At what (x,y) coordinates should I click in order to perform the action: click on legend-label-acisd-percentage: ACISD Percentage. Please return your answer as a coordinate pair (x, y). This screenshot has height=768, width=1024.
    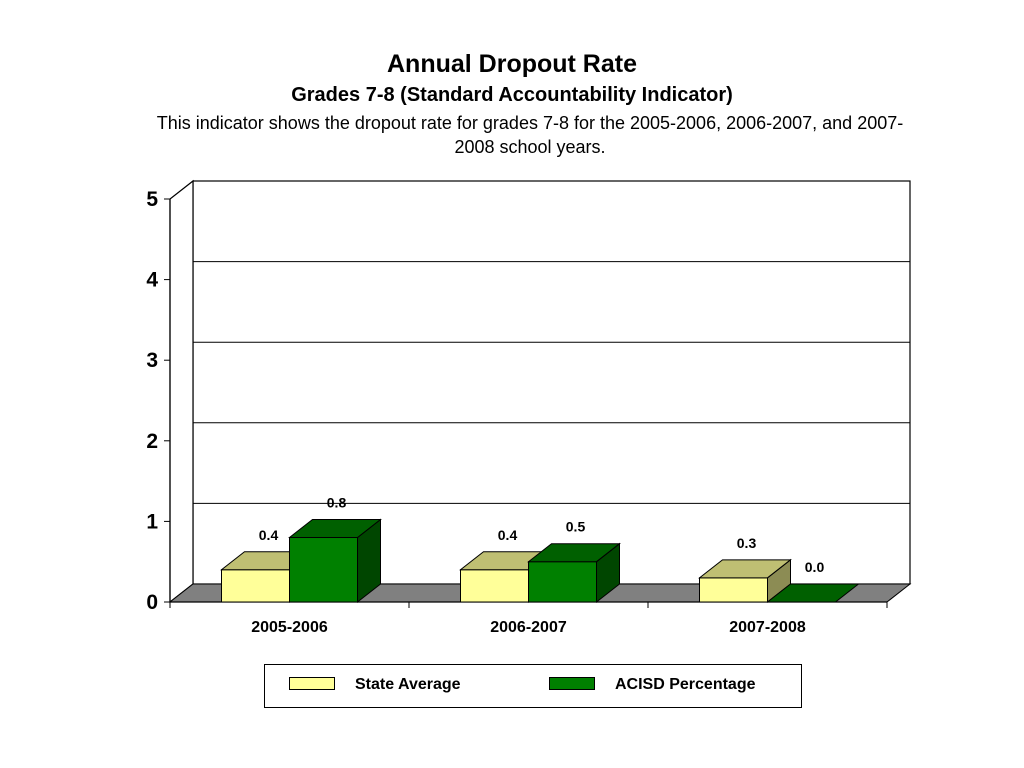
    Looking at the image, I should click on (685, 684).